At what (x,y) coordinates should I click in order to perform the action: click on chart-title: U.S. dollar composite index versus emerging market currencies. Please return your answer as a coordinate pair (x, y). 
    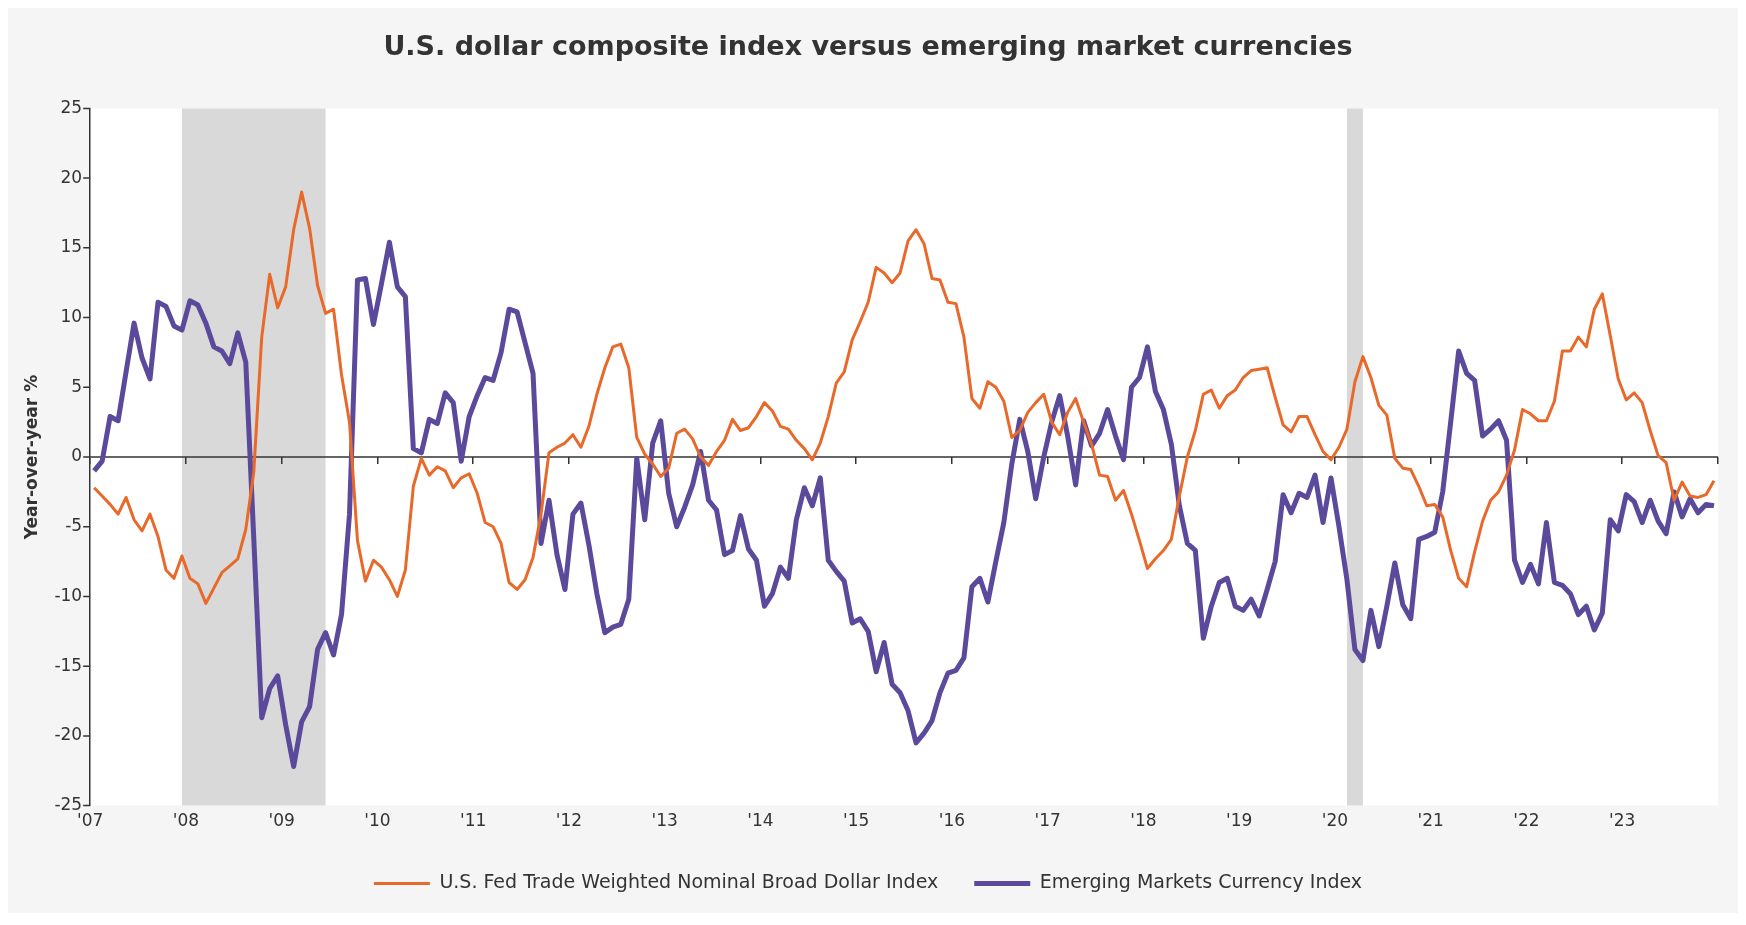
    Looking at the image, I should click on (868, 46).